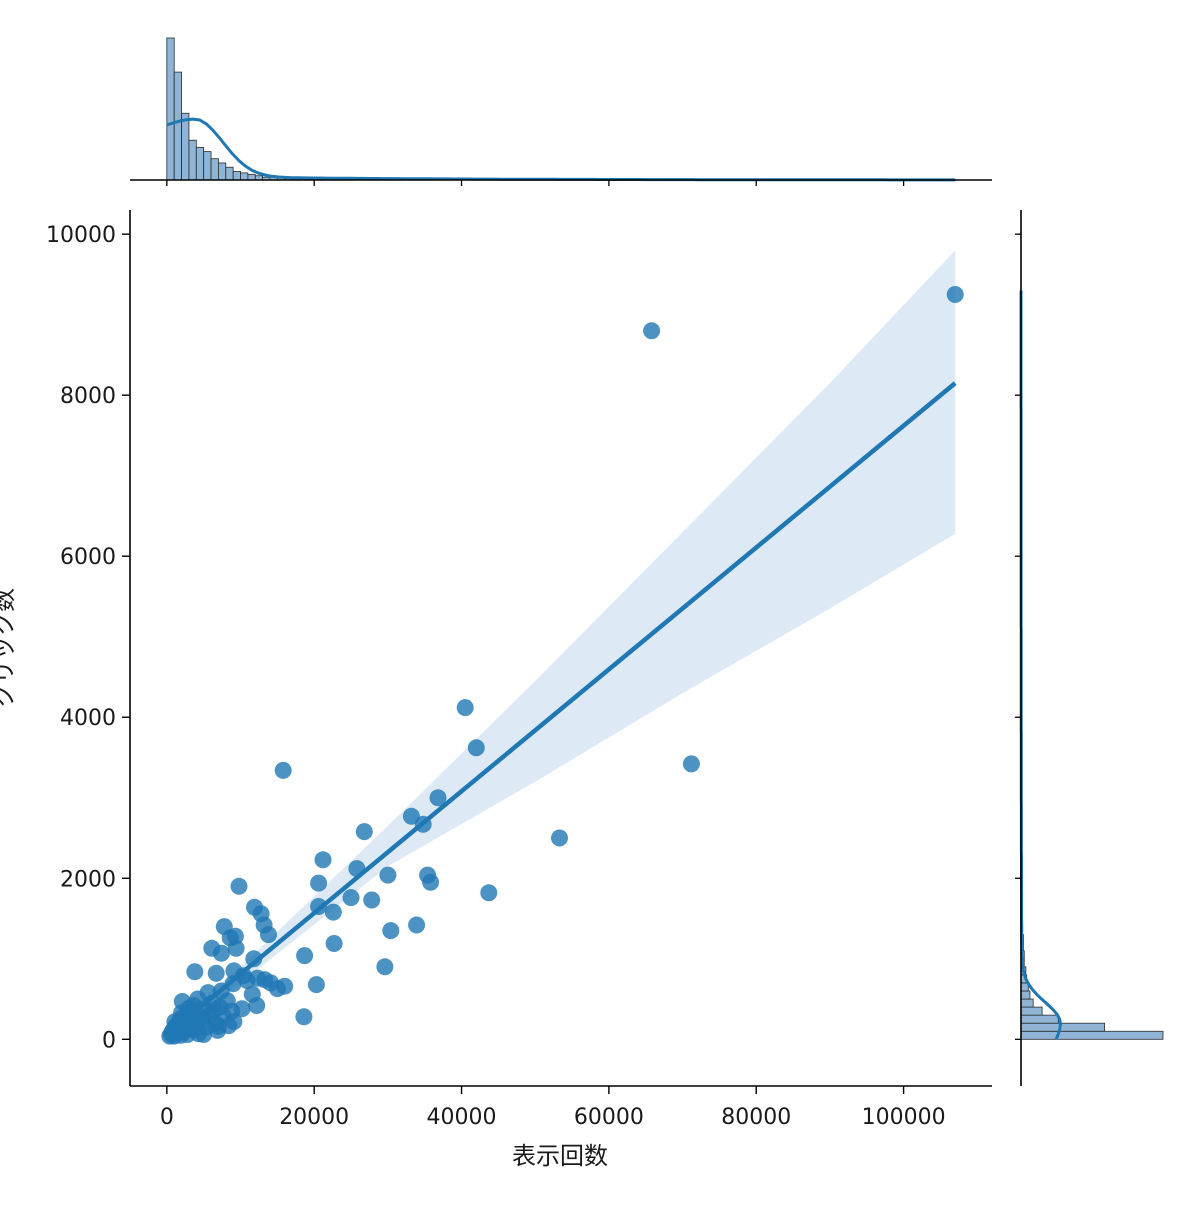 The width and height of the screenshot is (1200, 1205). I want to click on y-axis-label: クリック数, so click(9, 648).